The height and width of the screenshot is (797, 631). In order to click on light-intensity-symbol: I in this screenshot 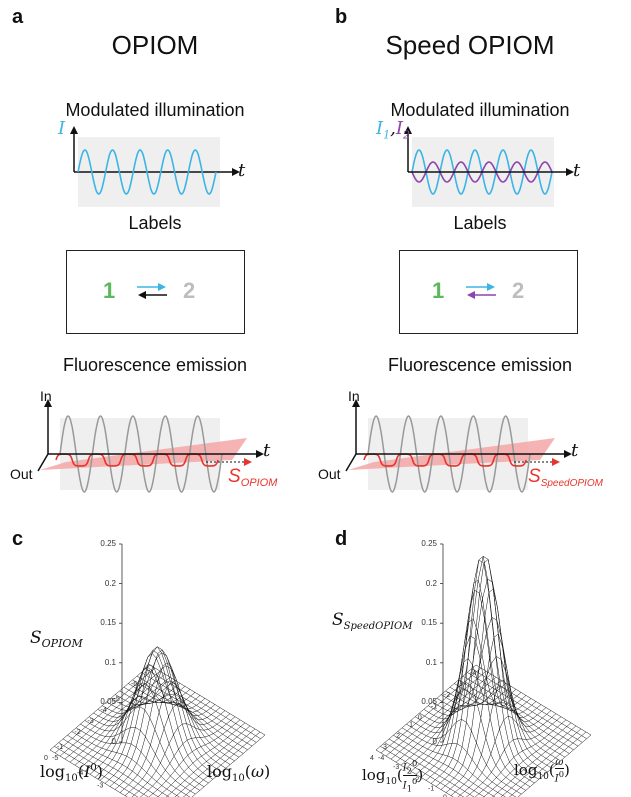, I will do `click(62, 128)`.